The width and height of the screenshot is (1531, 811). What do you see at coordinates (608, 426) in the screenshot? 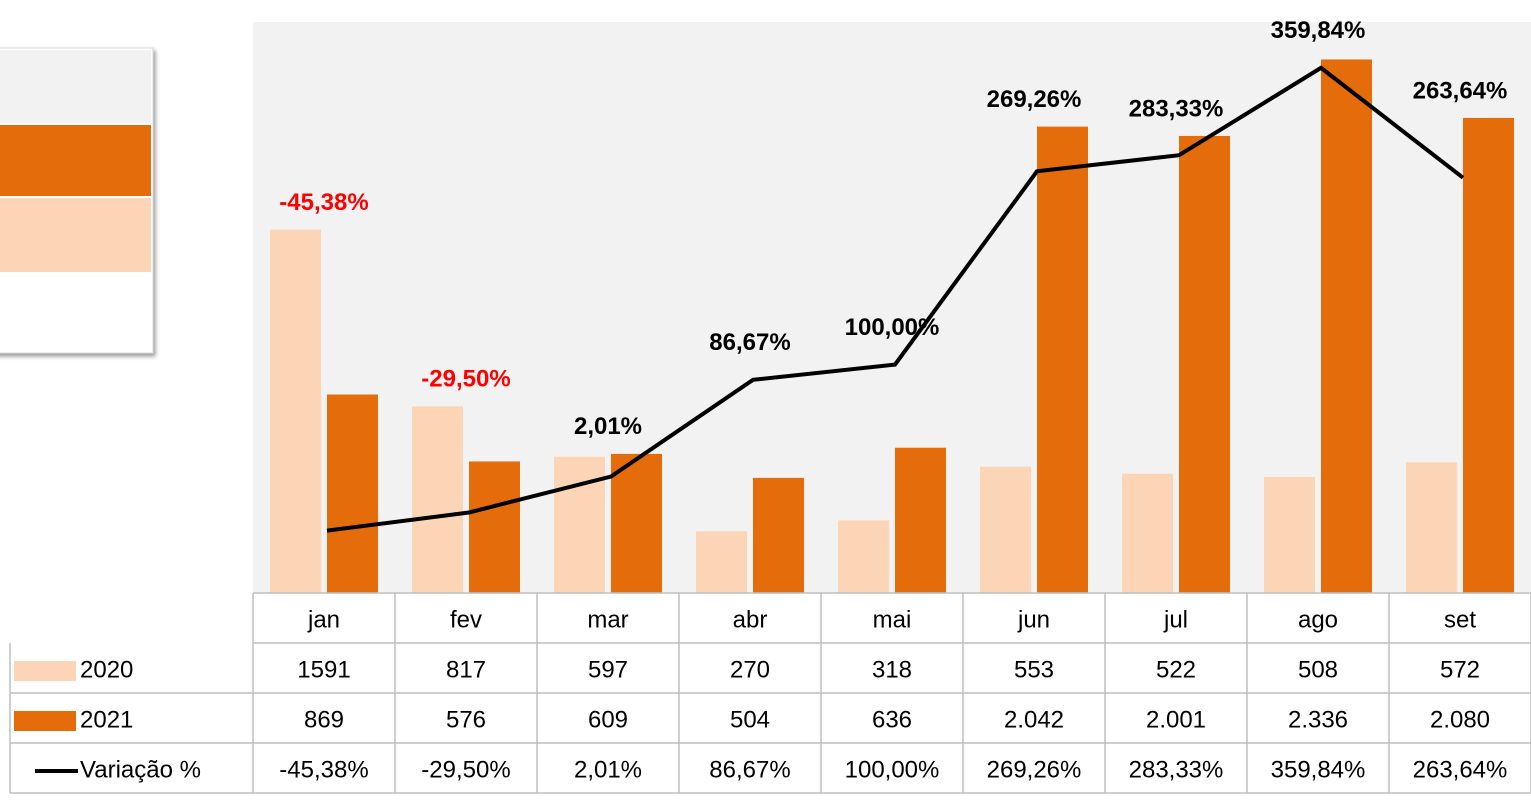
I see `data-label: 2,01%` at bounding box center [608, 426].